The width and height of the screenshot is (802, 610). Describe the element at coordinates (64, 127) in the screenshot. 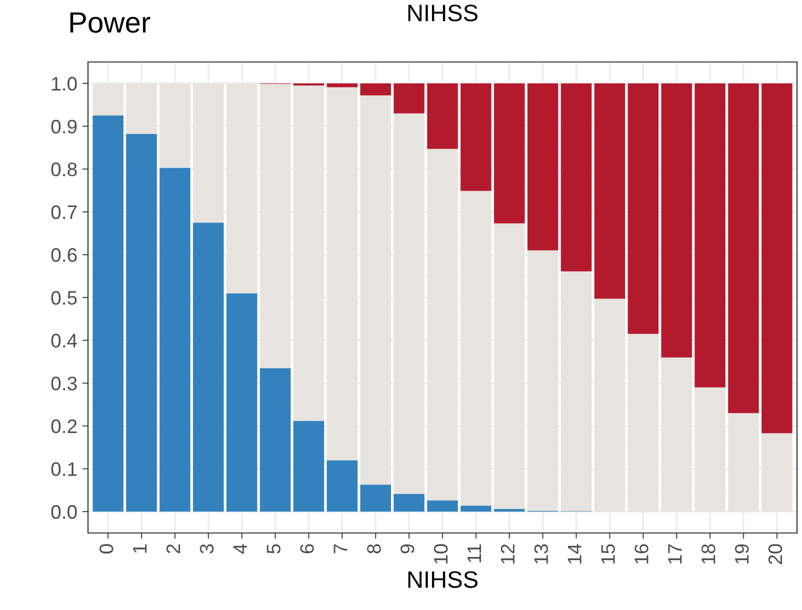

I see `y-tick-label: 0.9` at that location.